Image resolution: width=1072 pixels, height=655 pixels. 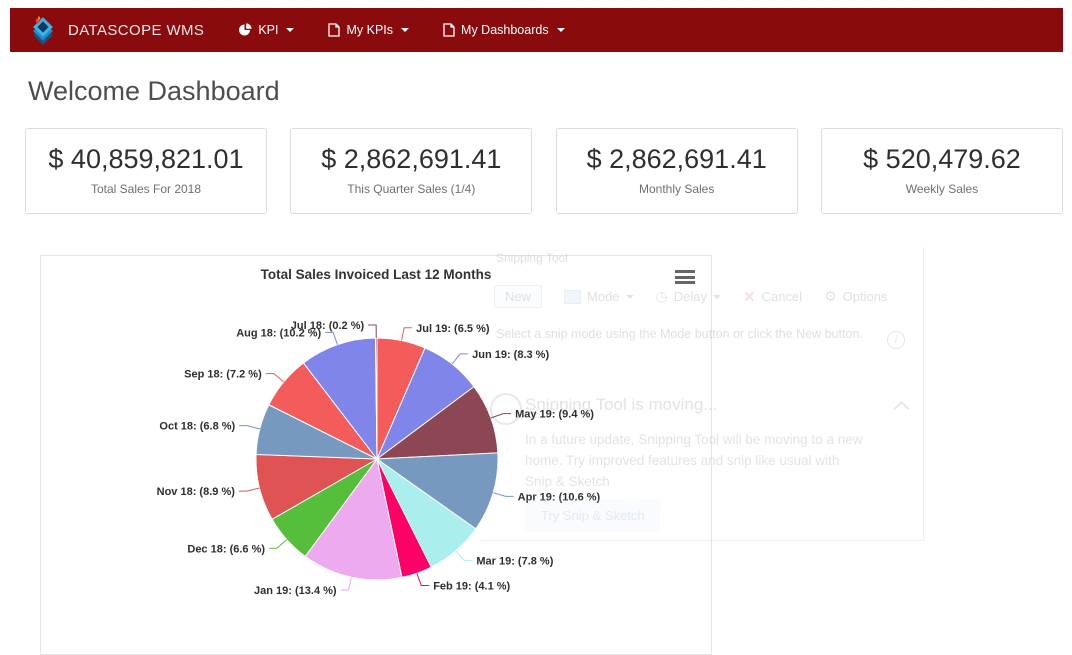 I want to click on stat-value: $ 40,859,821.01, so click(x=146, y=159).